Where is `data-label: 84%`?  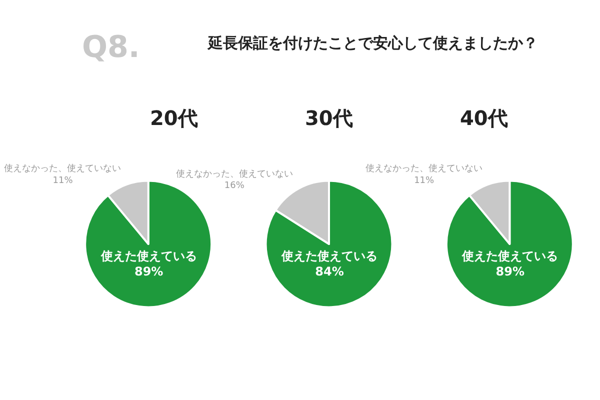
data-label: 84% is located at coordinates (329, 271).